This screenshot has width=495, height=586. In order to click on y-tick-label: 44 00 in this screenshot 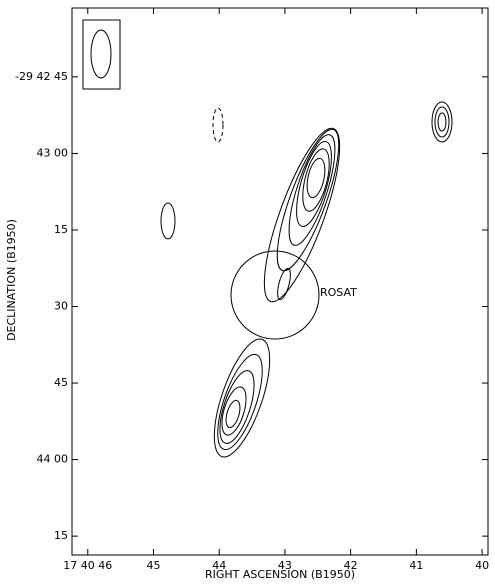, I will do `click(53, 459)`.